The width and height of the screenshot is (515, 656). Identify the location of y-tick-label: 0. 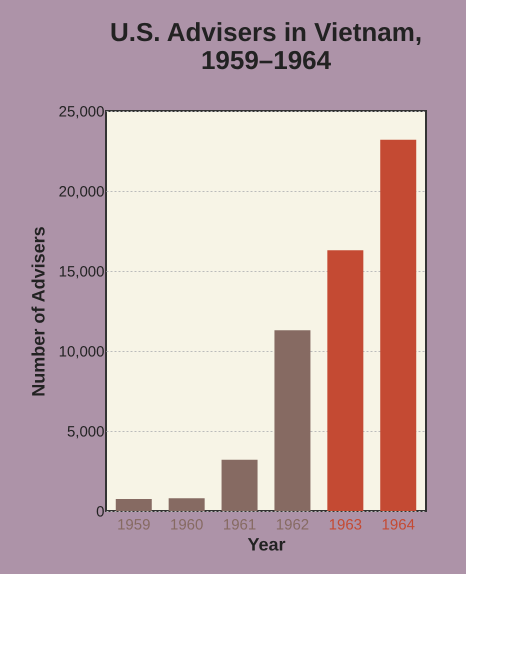
(100, 512).